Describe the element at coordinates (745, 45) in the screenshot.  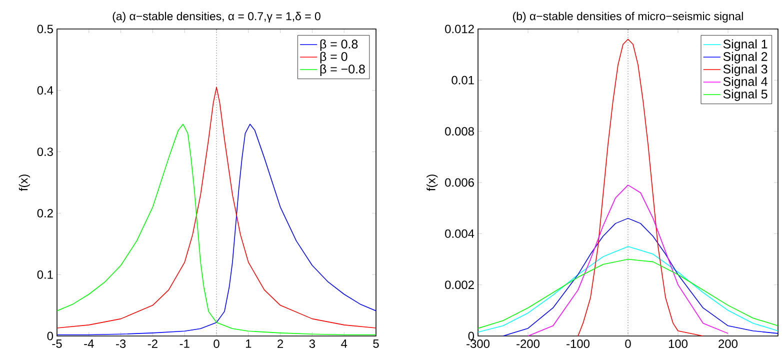
I see `legend-label: Signal 1` at that location.